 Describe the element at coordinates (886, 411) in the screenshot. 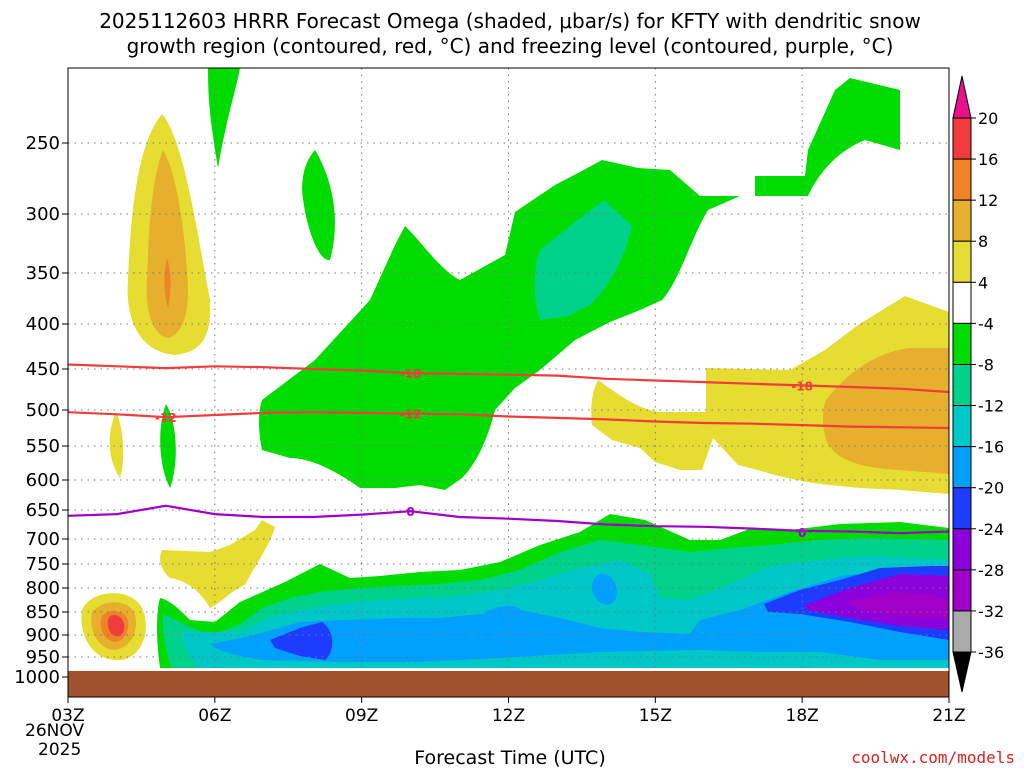

I see `ascent-region-right-gold` at that location.